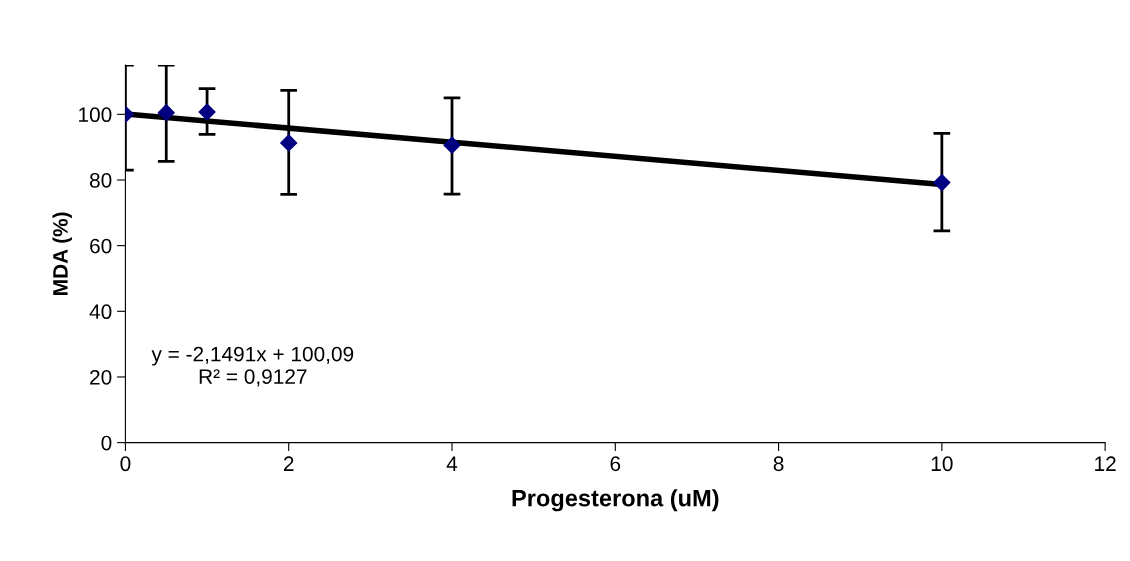 Image resolution: width=1130 pixels, height=561 pixels. I want to click on y-tick-label: 80, so click(100, 180).